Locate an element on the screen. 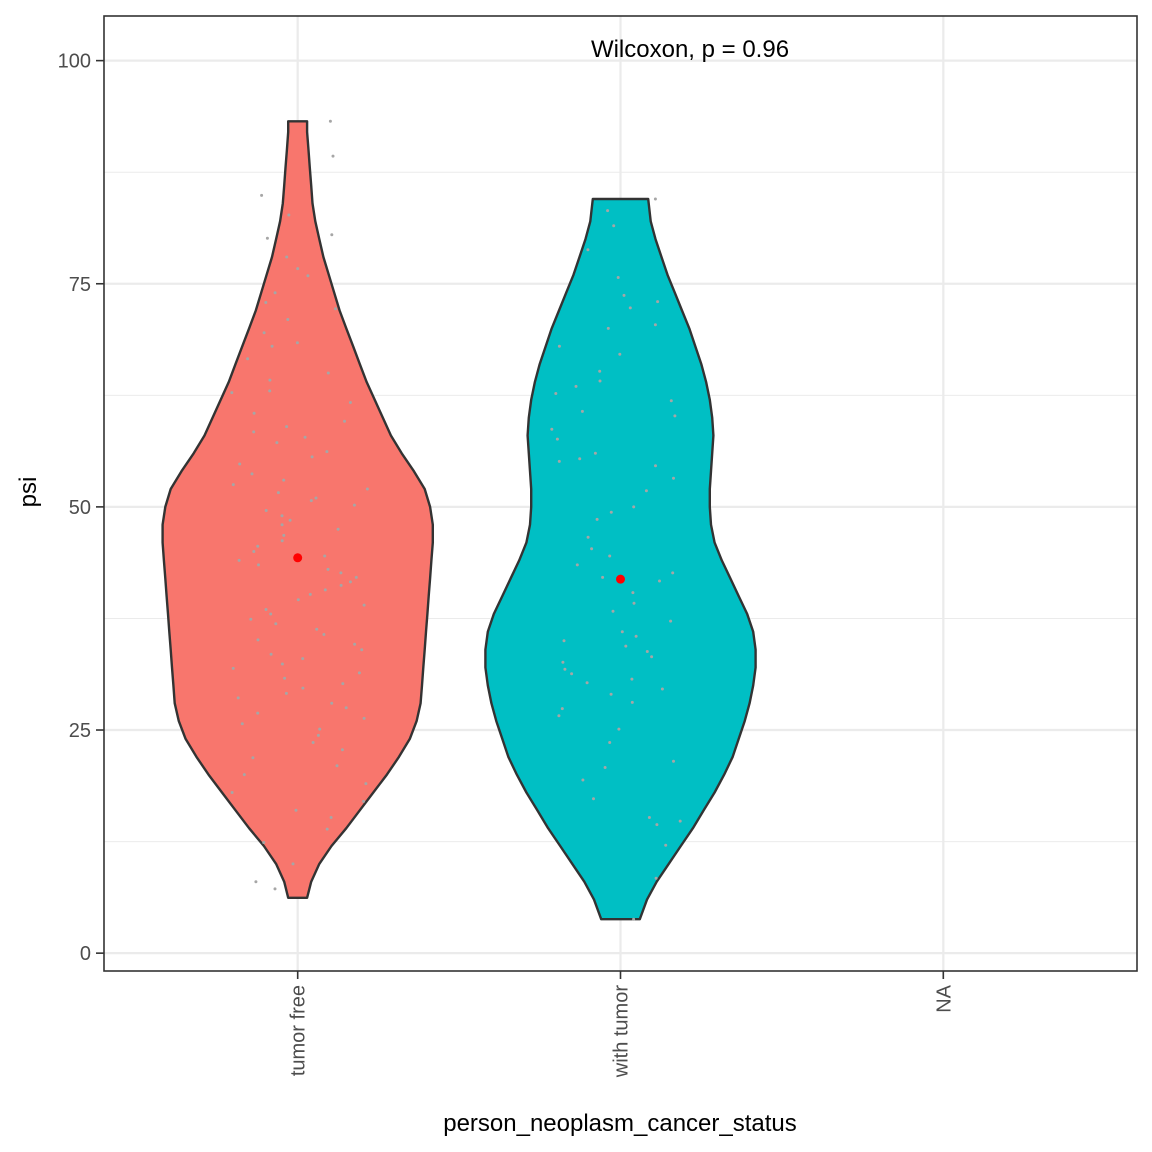 This screenshot has width=1152, height=1152. mean-point-with-tumor is located at coordinates (620, 579).